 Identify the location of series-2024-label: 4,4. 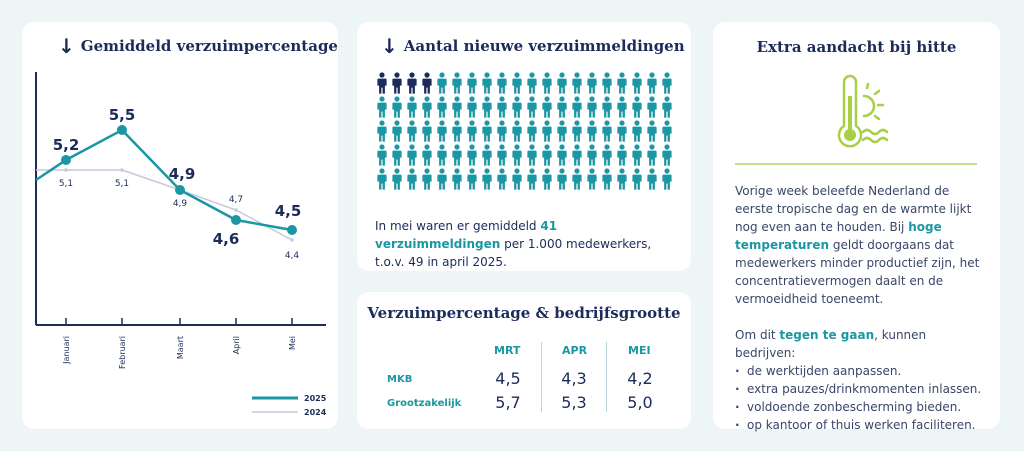
(292, 256).